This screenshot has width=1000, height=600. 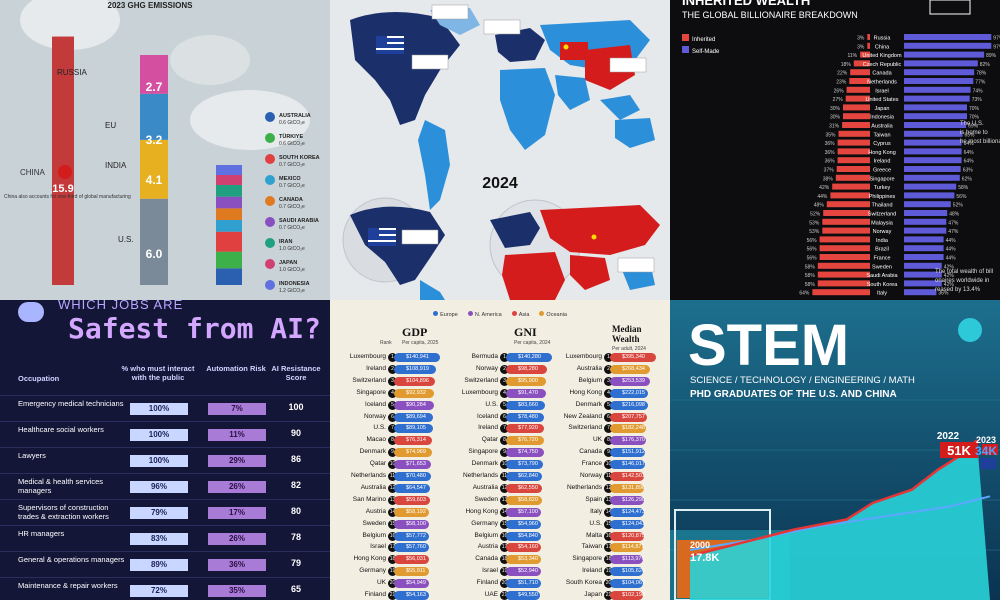 What do you see at coordinates (815, 215) in the screenshot?
I see `val-inherited: 52%` at bounding box center [815, 215].